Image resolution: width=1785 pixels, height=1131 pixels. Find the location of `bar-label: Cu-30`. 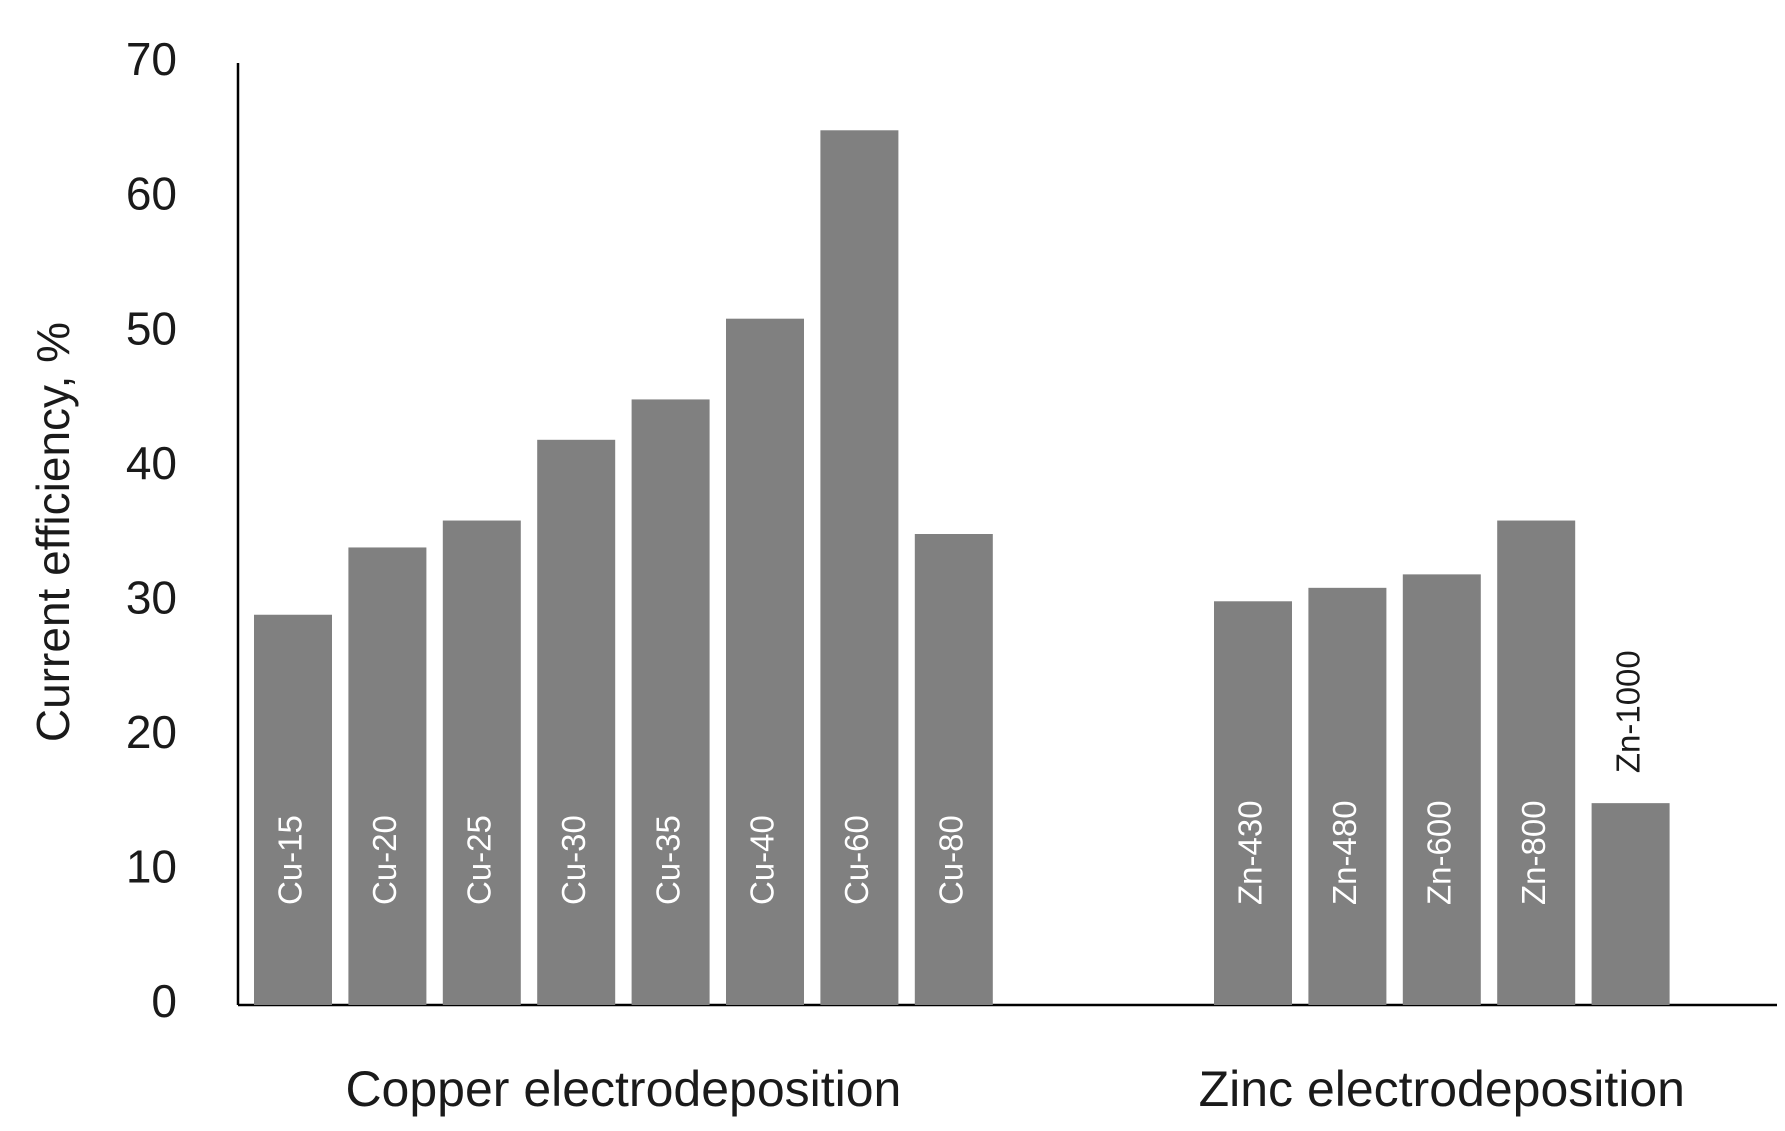

bar-label: Cu-30 is located at coordinates (573, 860).